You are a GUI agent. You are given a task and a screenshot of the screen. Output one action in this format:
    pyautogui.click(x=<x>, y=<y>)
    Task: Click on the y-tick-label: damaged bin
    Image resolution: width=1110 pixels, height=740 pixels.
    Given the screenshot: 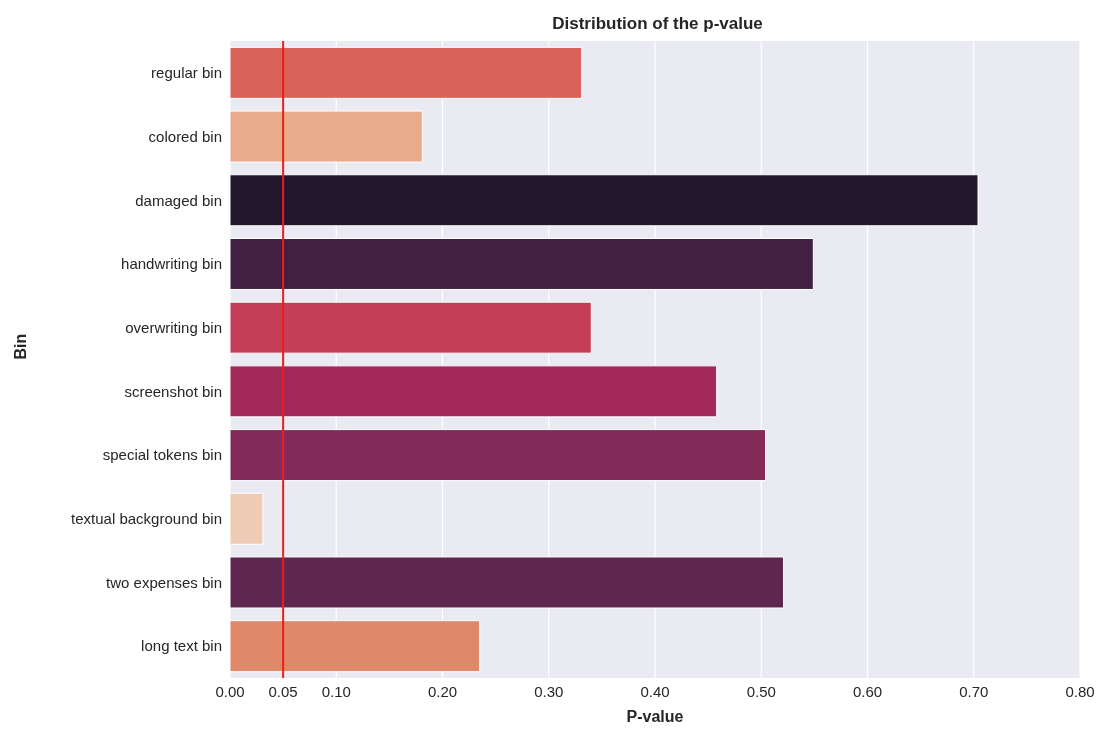 What is the action you would take?
    pyautogui.click(x=178, y=200)
    